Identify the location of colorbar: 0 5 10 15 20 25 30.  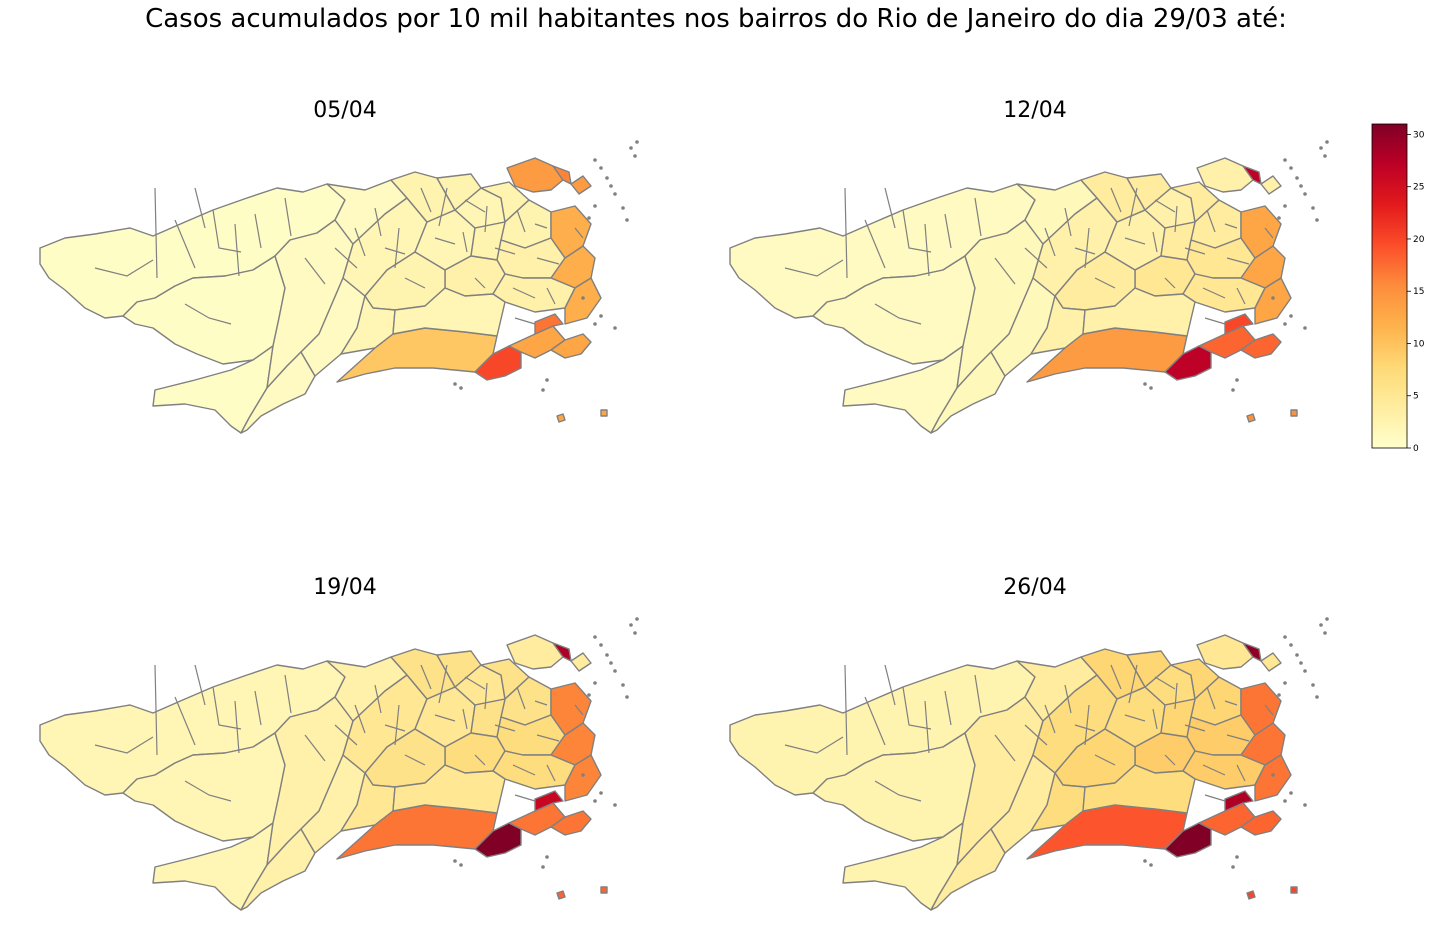
(1398, 288).